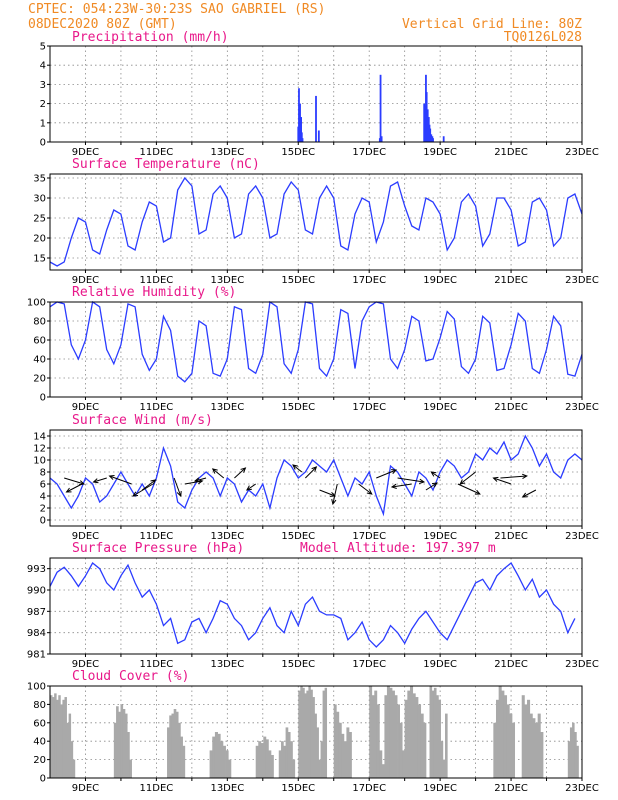 This screenshot has width=618, height=800. I want to click on pressure-title: Surface Pressure (hPa), so click(158, 548).